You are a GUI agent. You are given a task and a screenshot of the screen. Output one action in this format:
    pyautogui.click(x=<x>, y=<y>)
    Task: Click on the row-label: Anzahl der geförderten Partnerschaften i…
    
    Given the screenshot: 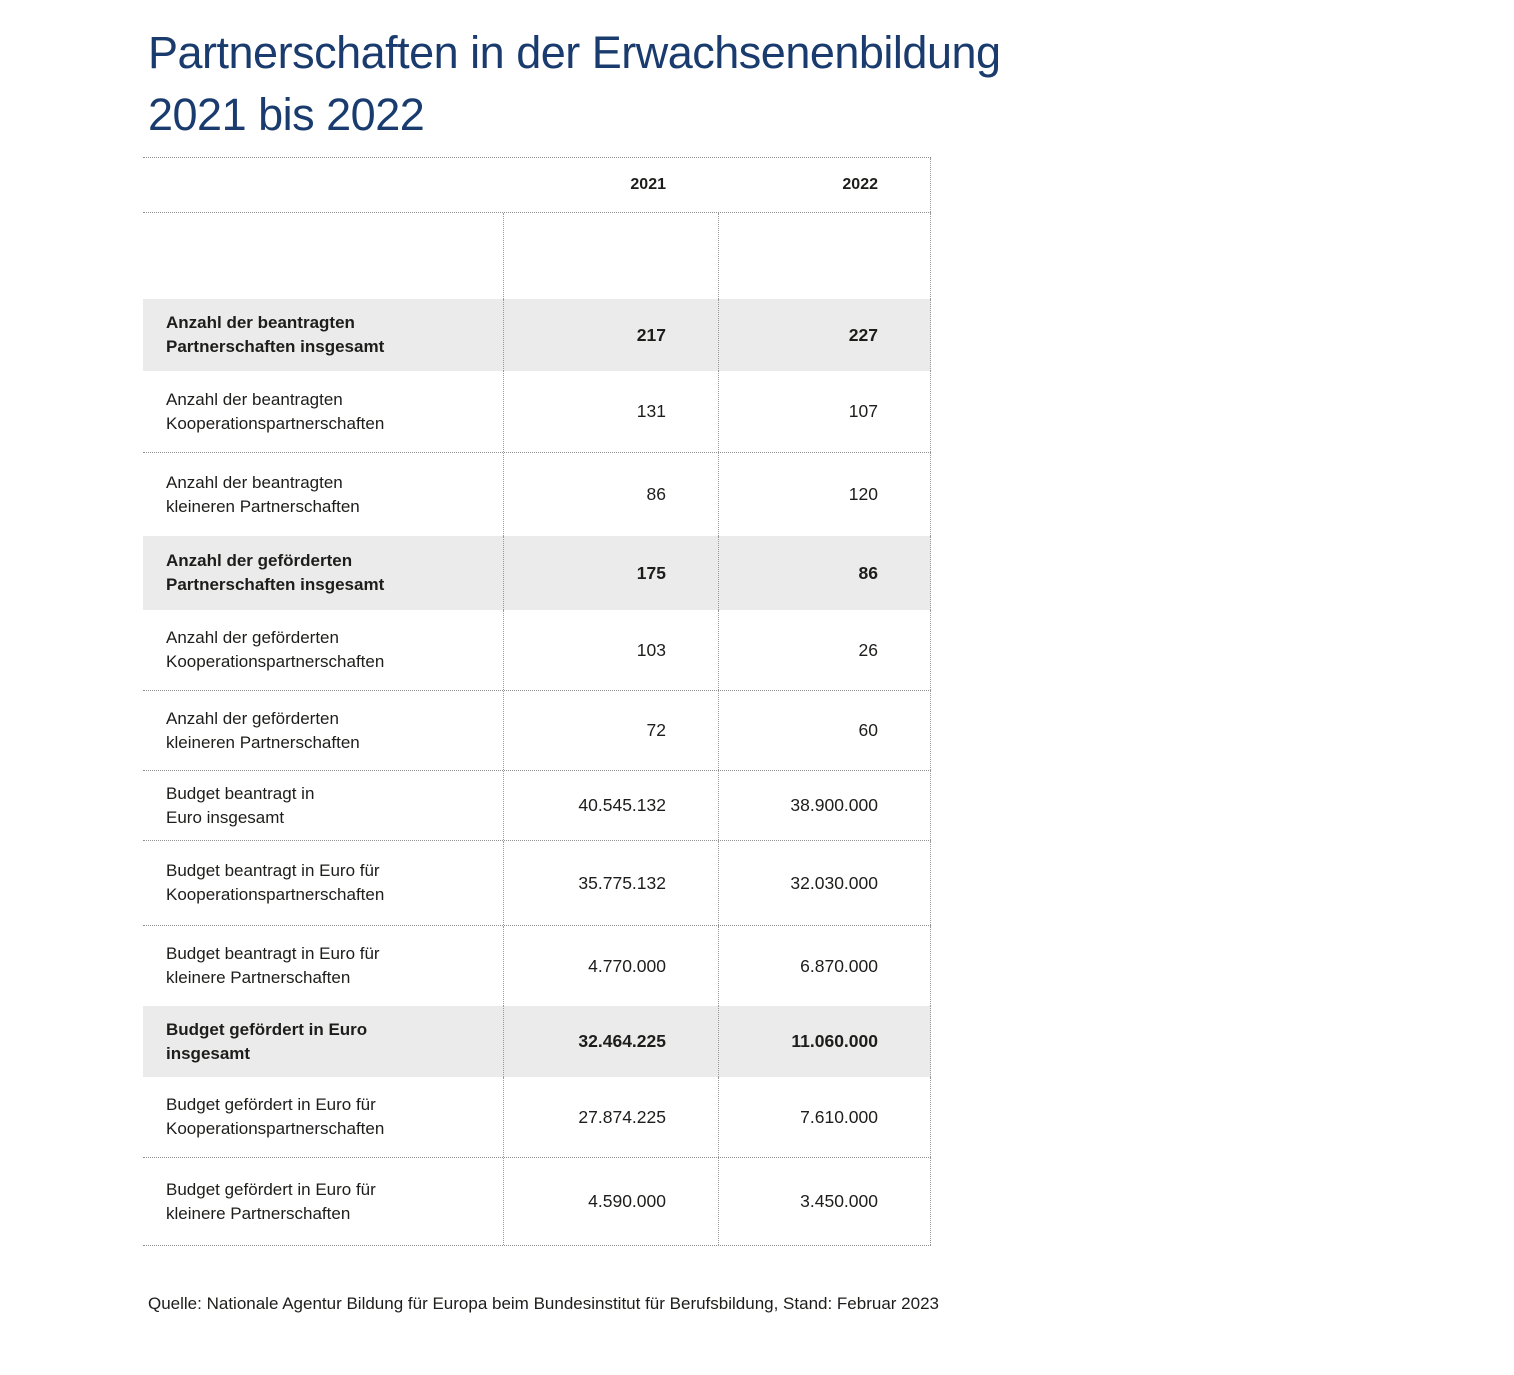 What is the action you would take?
    pyautogui.click(x=323, y=573)
    